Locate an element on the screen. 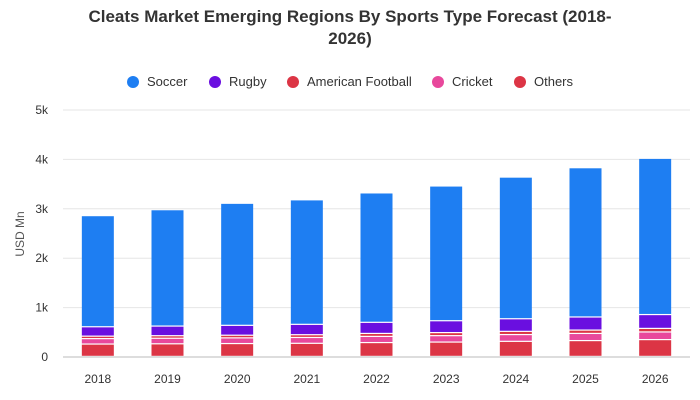 The height and width of the screenshot is (400, 700). bar-rugby-2020 is located at coordinates (237, 330).